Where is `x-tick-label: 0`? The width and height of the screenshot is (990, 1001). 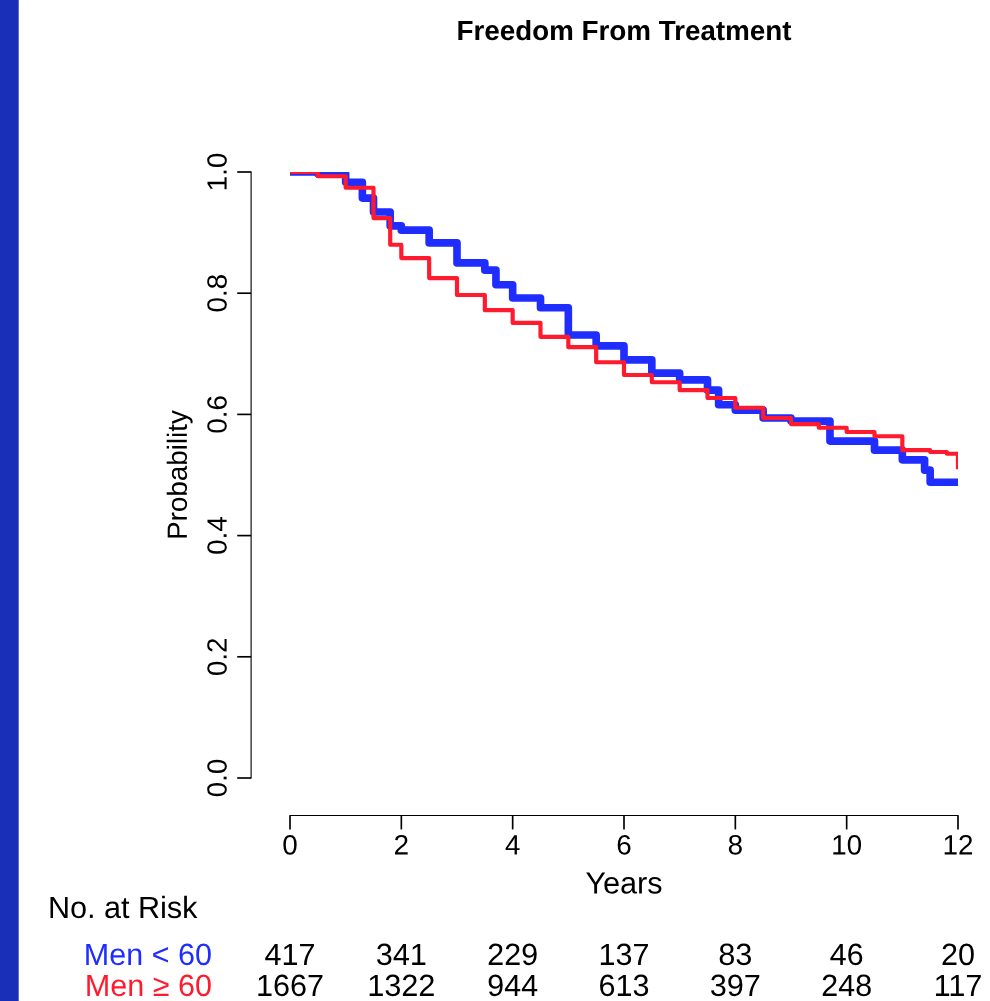
x-tick-label: 0 is located at coordinates (290, 844).